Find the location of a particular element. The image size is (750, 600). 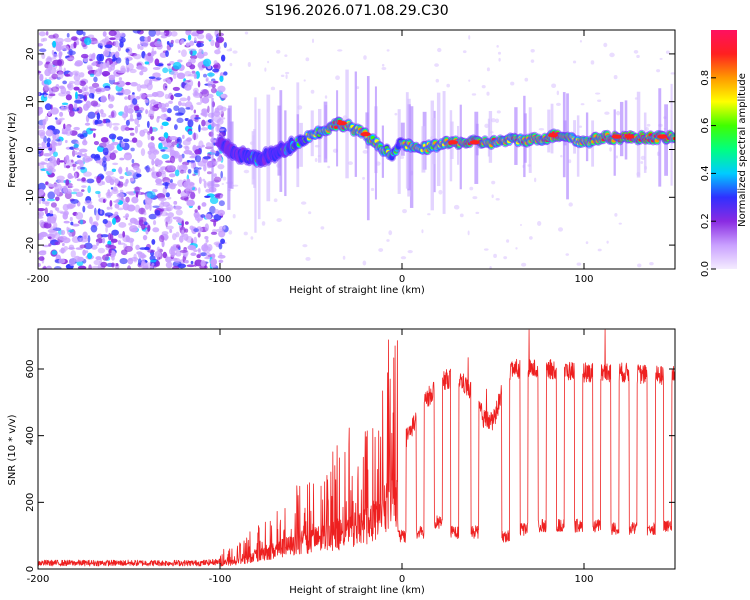

ridge-peak is located at coordinates (452, 142).